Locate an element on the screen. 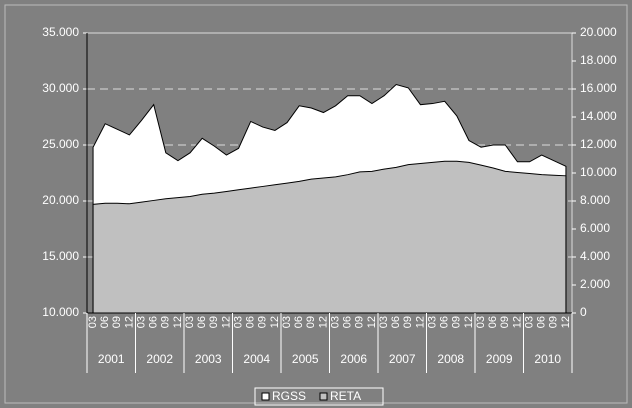 The width and height of the screenshot is (632, 408). y2-tick-label: 4.000 is located at coordinates (595, 256).